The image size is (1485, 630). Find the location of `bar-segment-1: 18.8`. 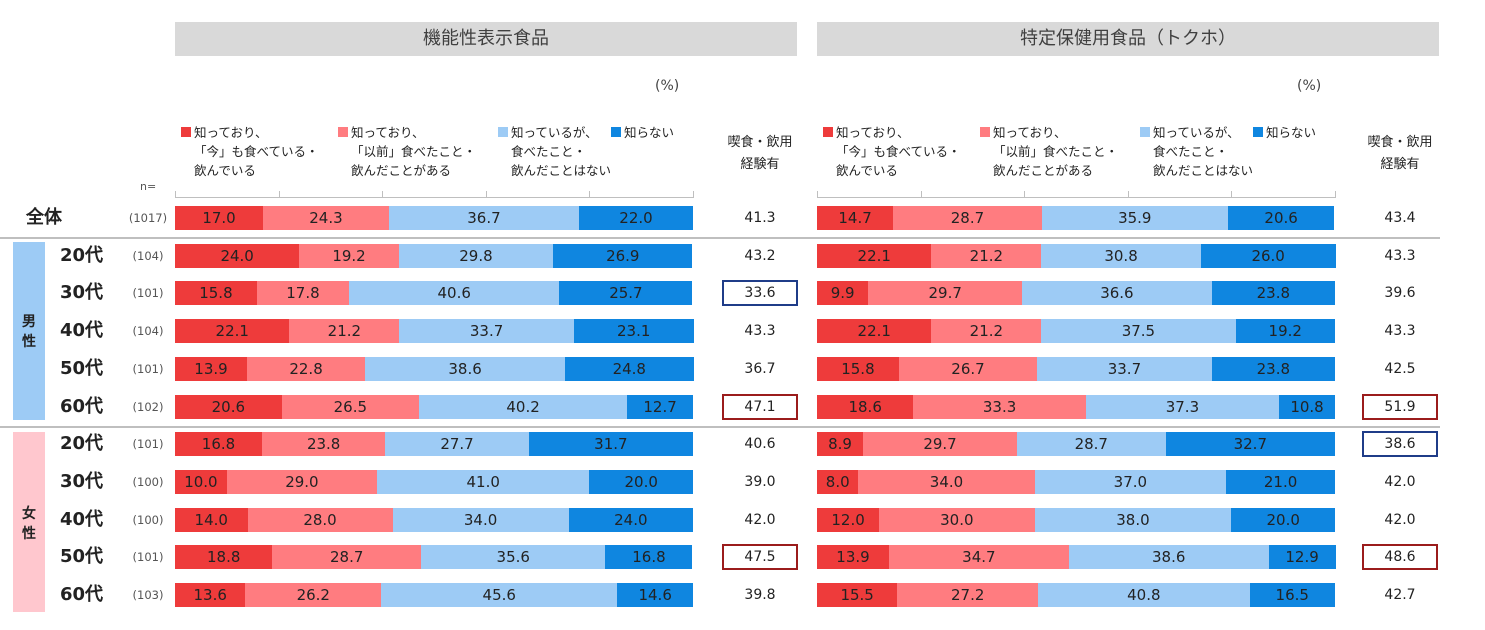

bar-segment-1: 18.8 is located at coordinates (224, 557).